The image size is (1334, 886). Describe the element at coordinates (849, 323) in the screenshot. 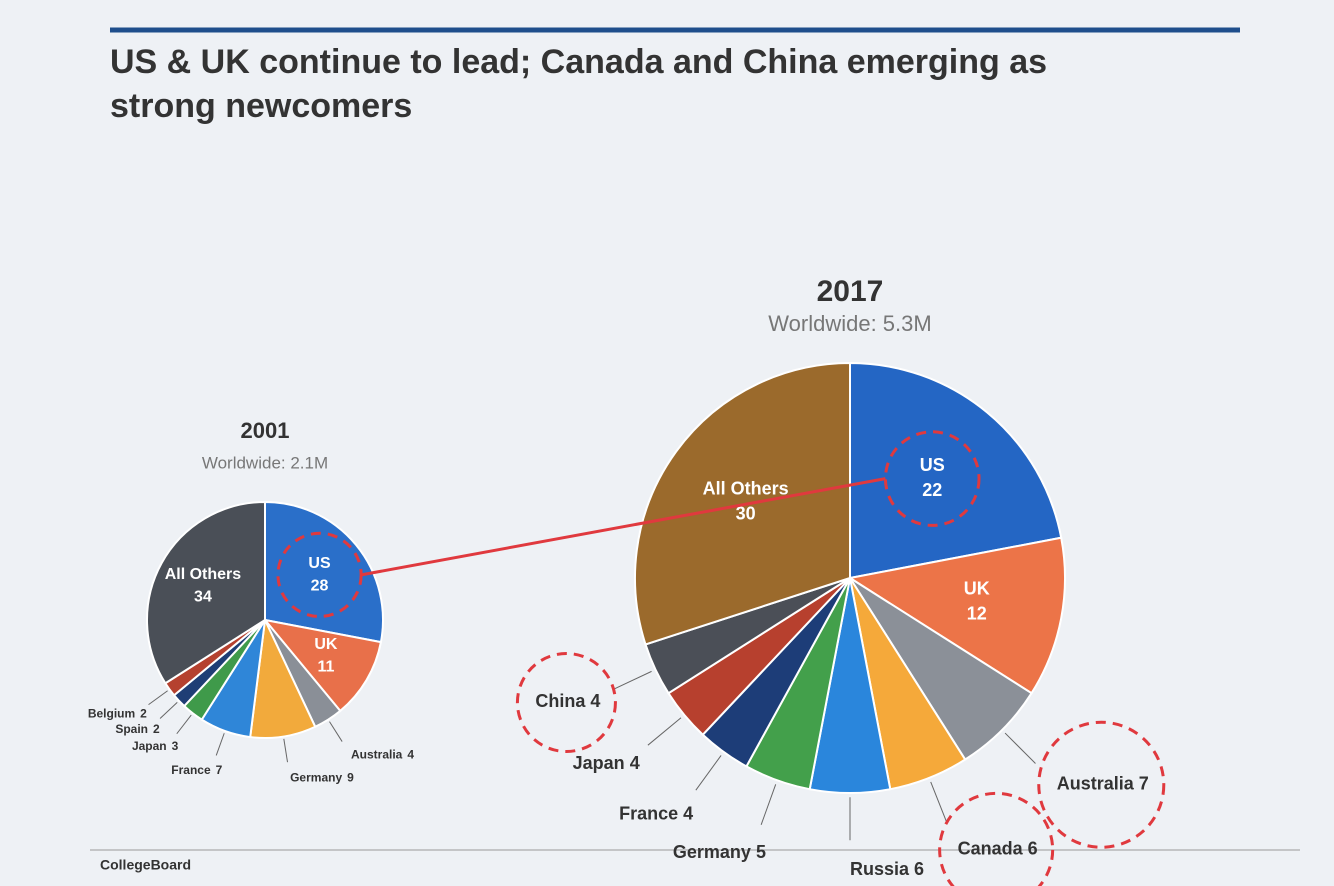

I see `pie-subtitle: Worldwide: 5.3M` at that location.